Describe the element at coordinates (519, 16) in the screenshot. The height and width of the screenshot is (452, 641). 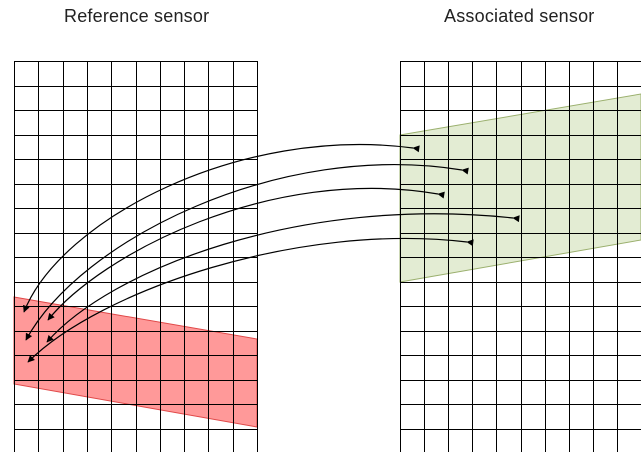
I see `associated-sensor-title: Associated sensor` at that location.